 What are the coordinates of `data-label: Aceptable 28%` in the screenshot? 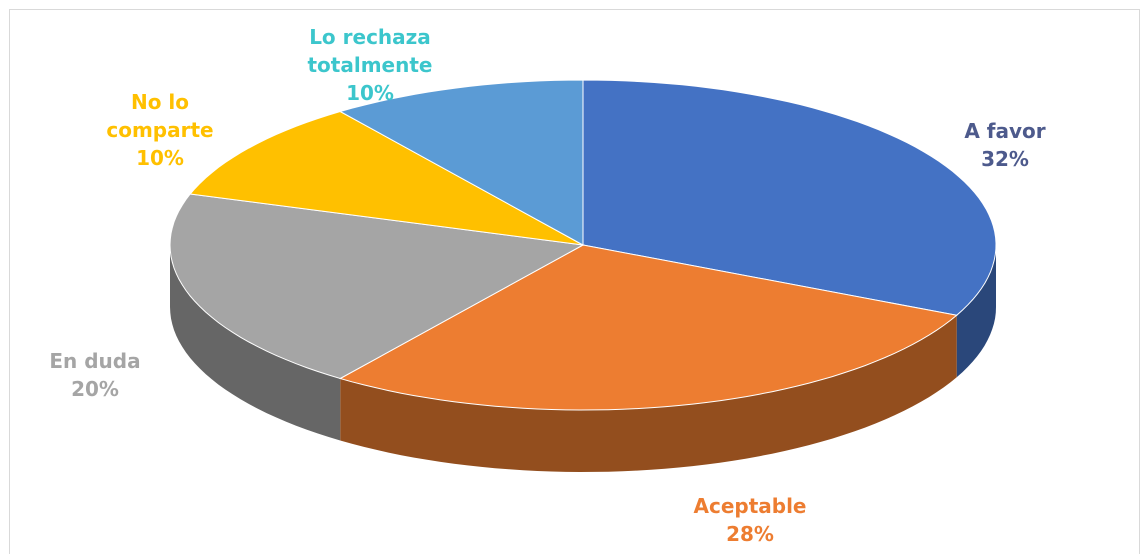 It's located at (750, 520).